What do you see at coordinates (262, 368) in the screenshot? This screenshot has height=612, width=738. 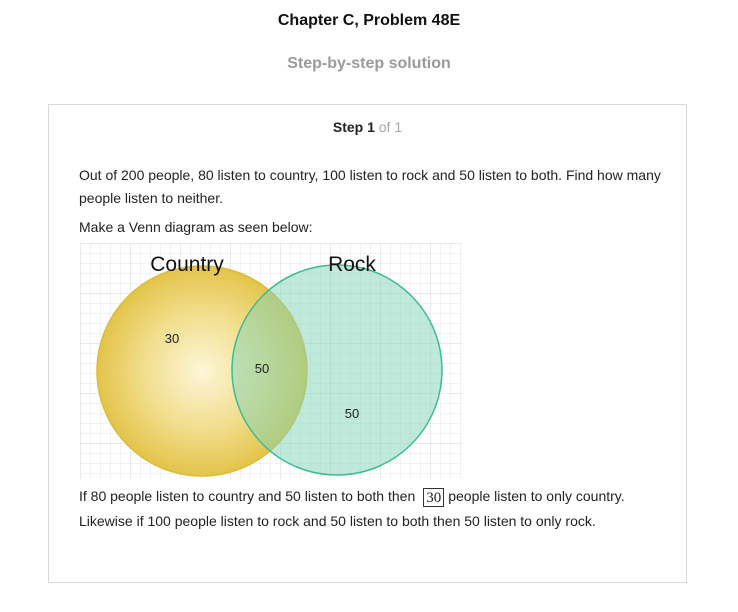 I see `both-value: 50` at bounding box center [262, 368].